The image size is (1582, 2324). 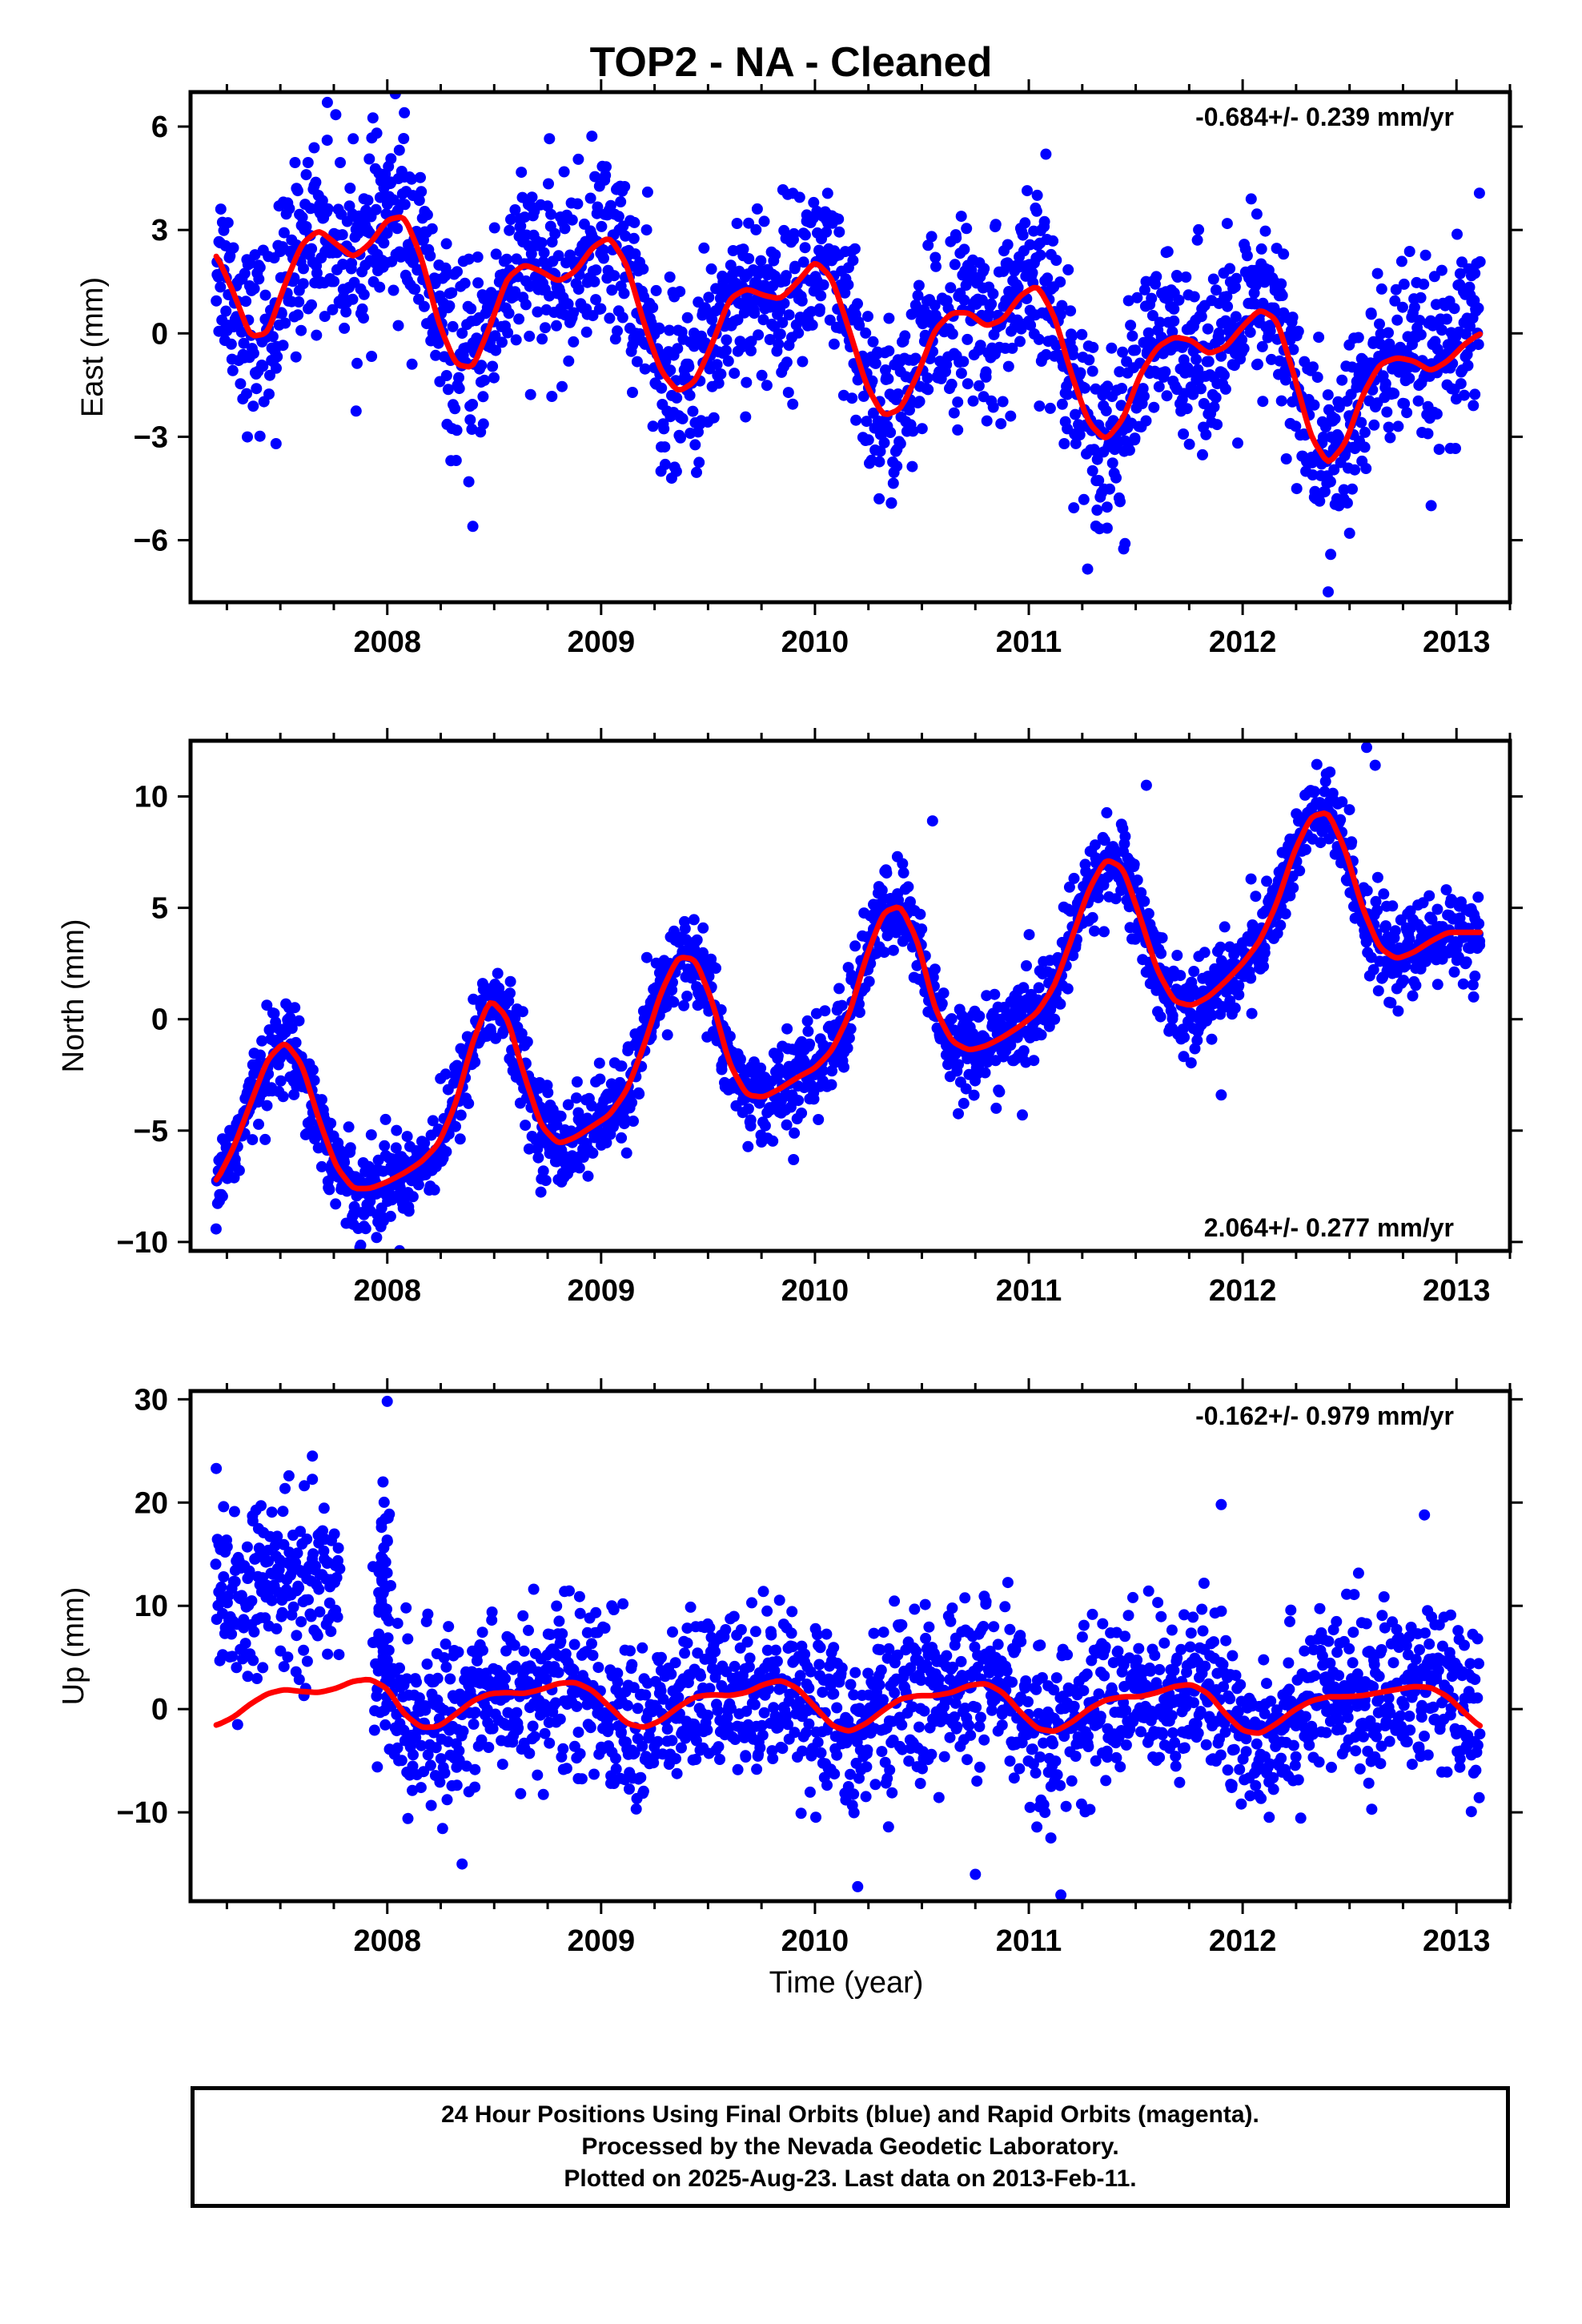 I want to click on east-outlier-point, so click(x=473, y=527).